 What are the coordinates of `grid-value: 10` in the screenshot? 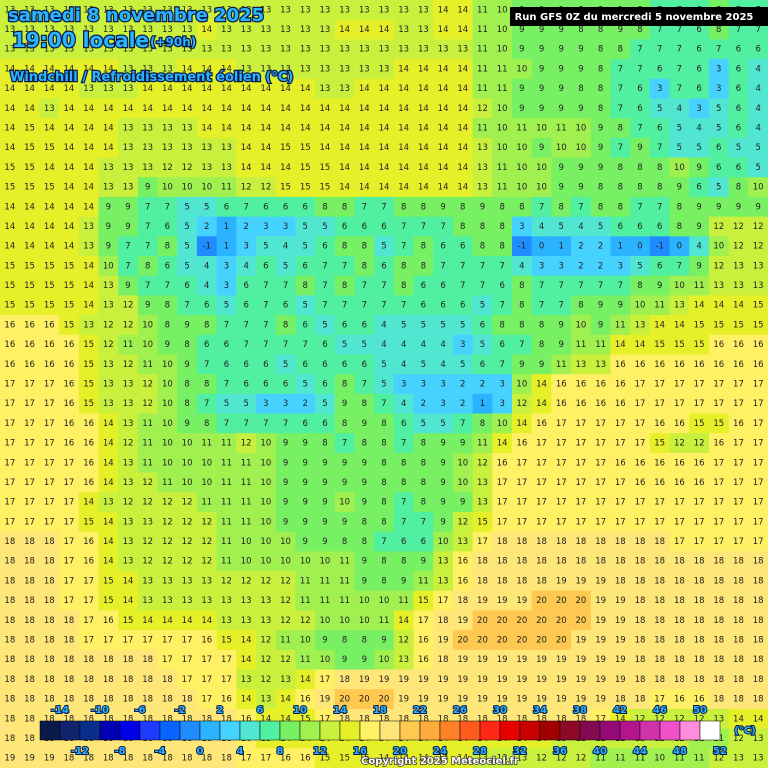 It's located at (344, 621).